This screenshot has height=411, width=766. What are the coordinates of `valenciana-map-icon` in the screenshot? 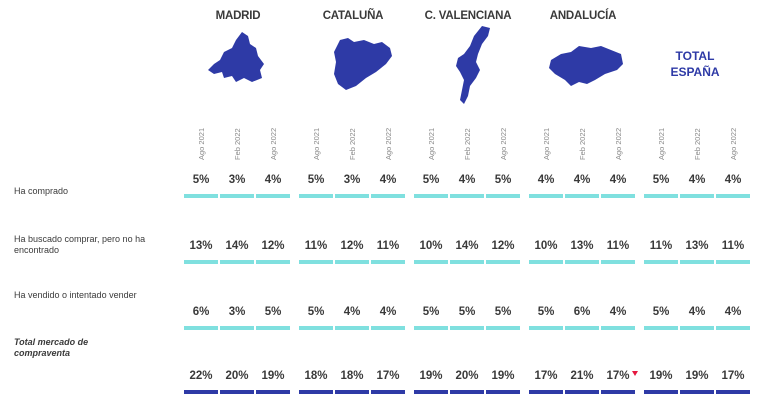 It's located at (473, 65).